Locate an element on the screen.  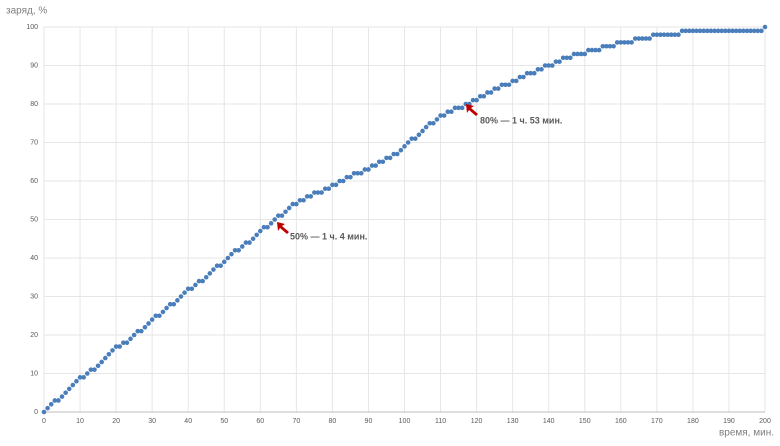
x-tick-label: 150 is located at coordinates (585, 421).